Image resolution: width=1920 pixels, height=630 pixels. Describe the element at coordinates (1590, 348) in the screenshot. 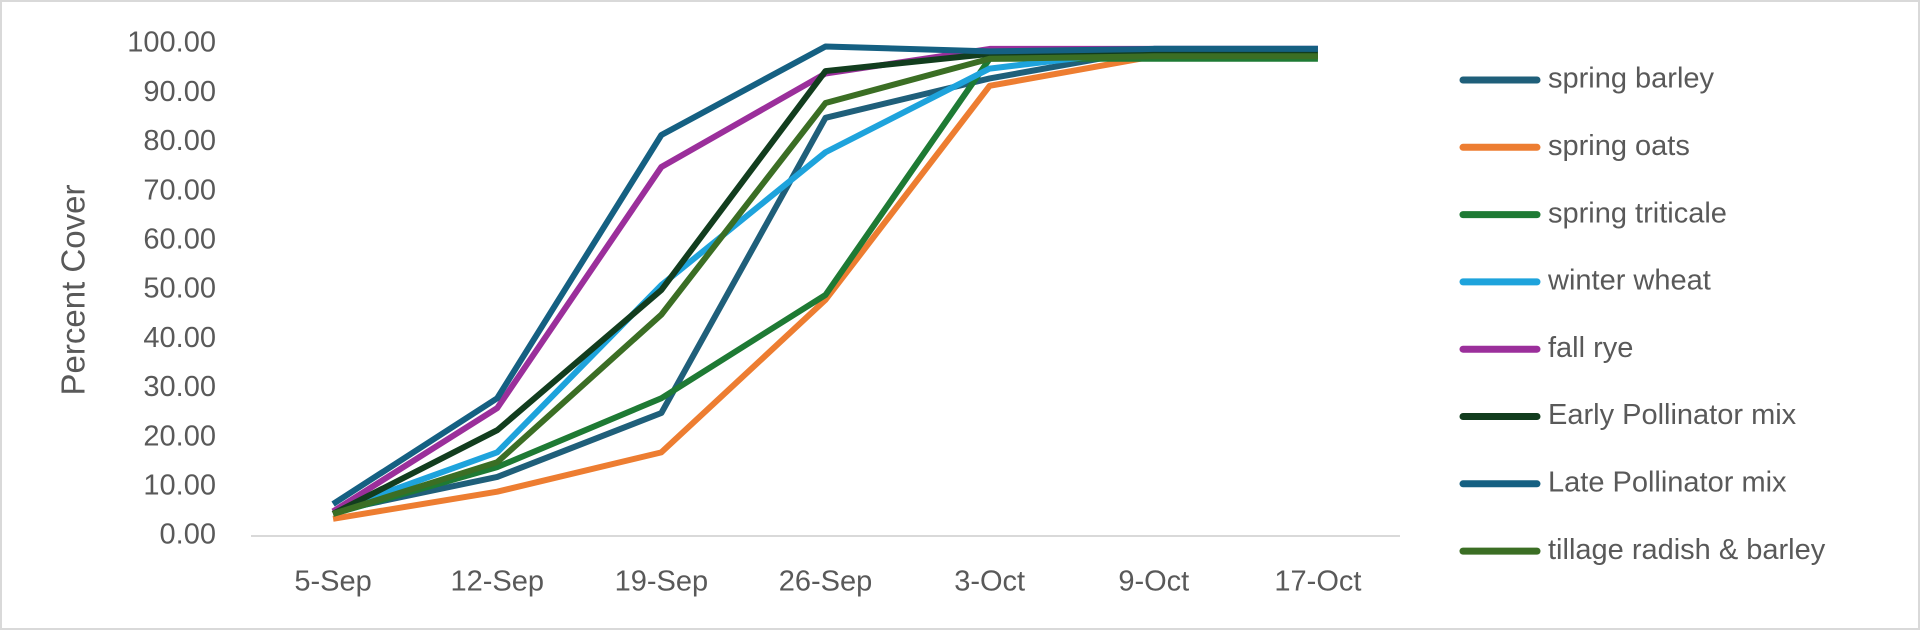

I see `legend-label: fall rye` at that location.